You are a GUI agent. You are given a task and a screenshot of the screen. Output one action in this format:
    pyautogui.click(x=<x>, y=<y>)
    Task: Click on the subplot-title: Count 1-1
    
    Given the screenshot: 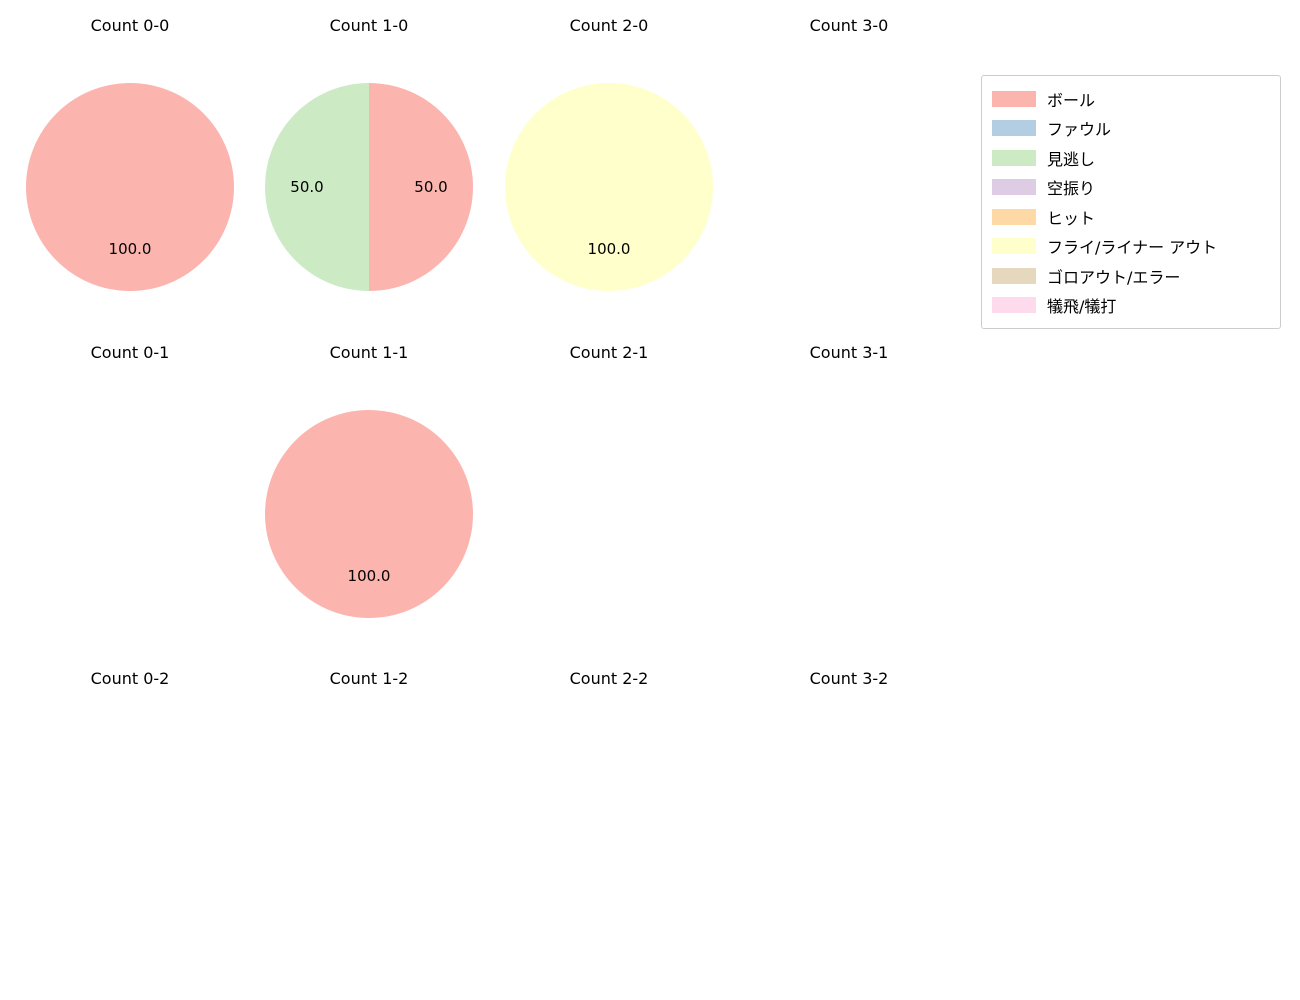 What is the action you would take?
    pyautogui.click(x=369, y=352)
    